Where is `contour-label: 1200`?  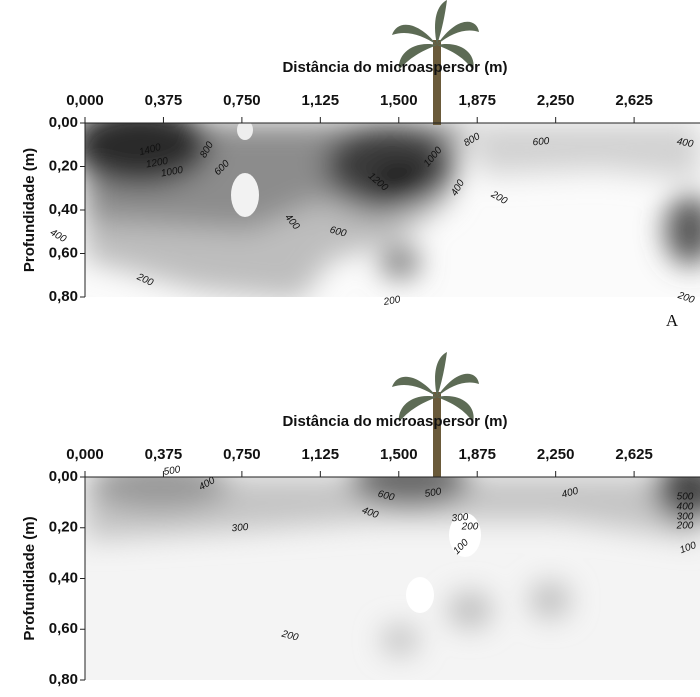
contour-label: 1200 is located at coordinates (157, 163).